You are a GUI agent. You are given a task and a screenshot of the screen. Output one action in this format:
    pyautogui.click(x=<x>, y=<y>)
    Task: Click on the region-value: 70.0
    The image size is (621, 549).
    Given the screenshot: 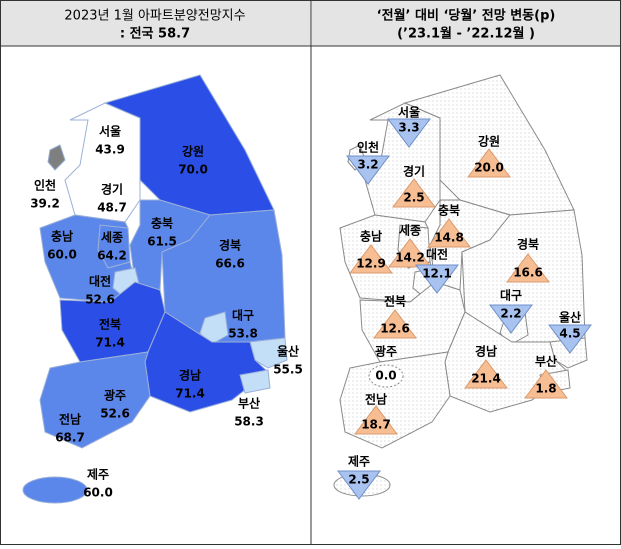 What is the action you would take?
    pyautogui.click(x=193, y=170)
    